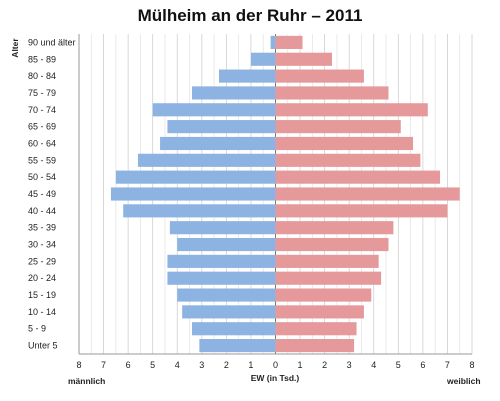 The height and width of the screenshot is (401, 500). What do you see at coordinates (42, 211) in the screenshot?
I see `category-label: 40 - 44` at bounding box center [42, 211].